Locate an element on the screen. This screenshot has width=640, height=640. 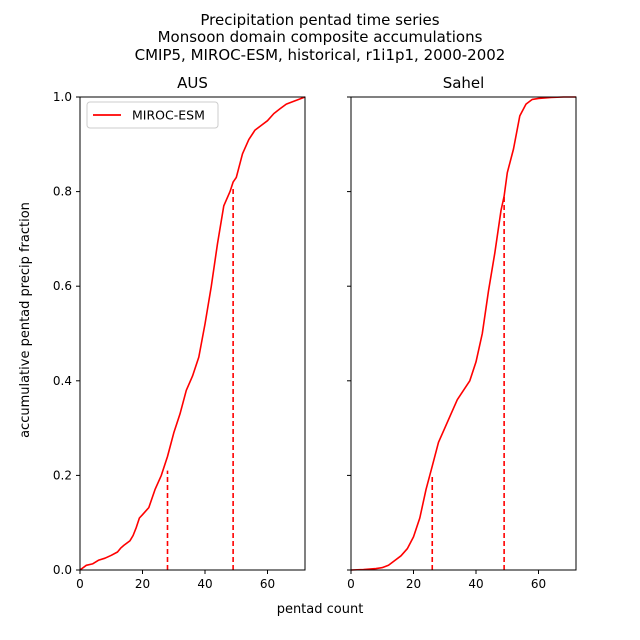
y-tick-label: 0.0 is located at coordinates (62, 570).